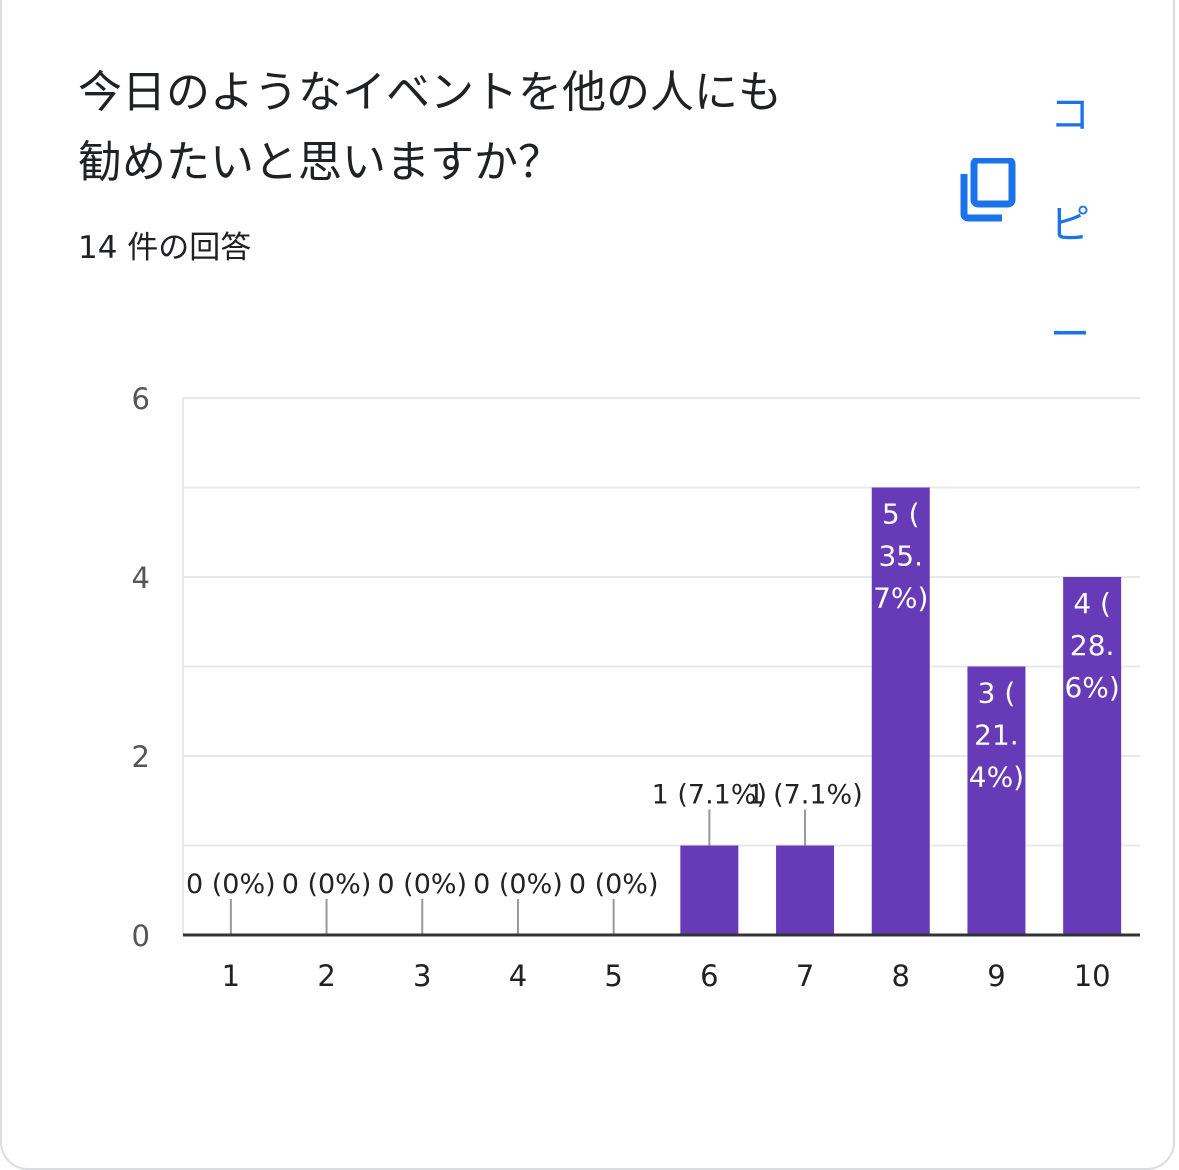 This screenshot has height=1170, width=1179. I want to click on copy-label-char: ー, so click(1070, 335).